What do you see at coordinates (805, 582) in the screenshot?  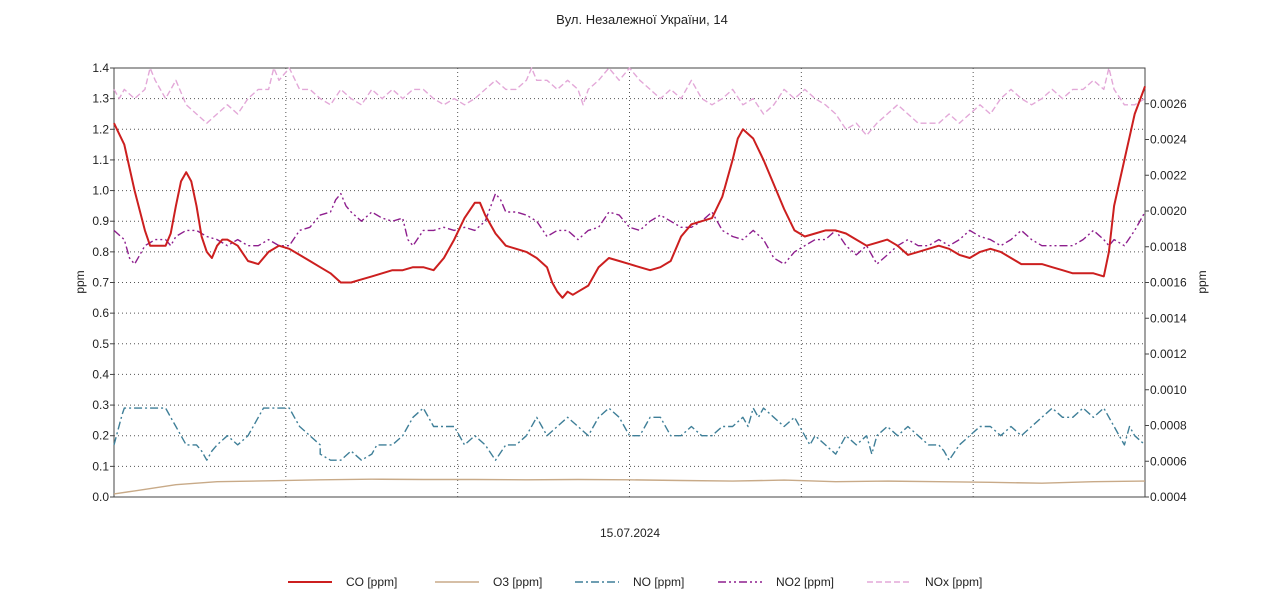 I see `legend-label: NO2 [ppm]` at bounding box center [805, 582].